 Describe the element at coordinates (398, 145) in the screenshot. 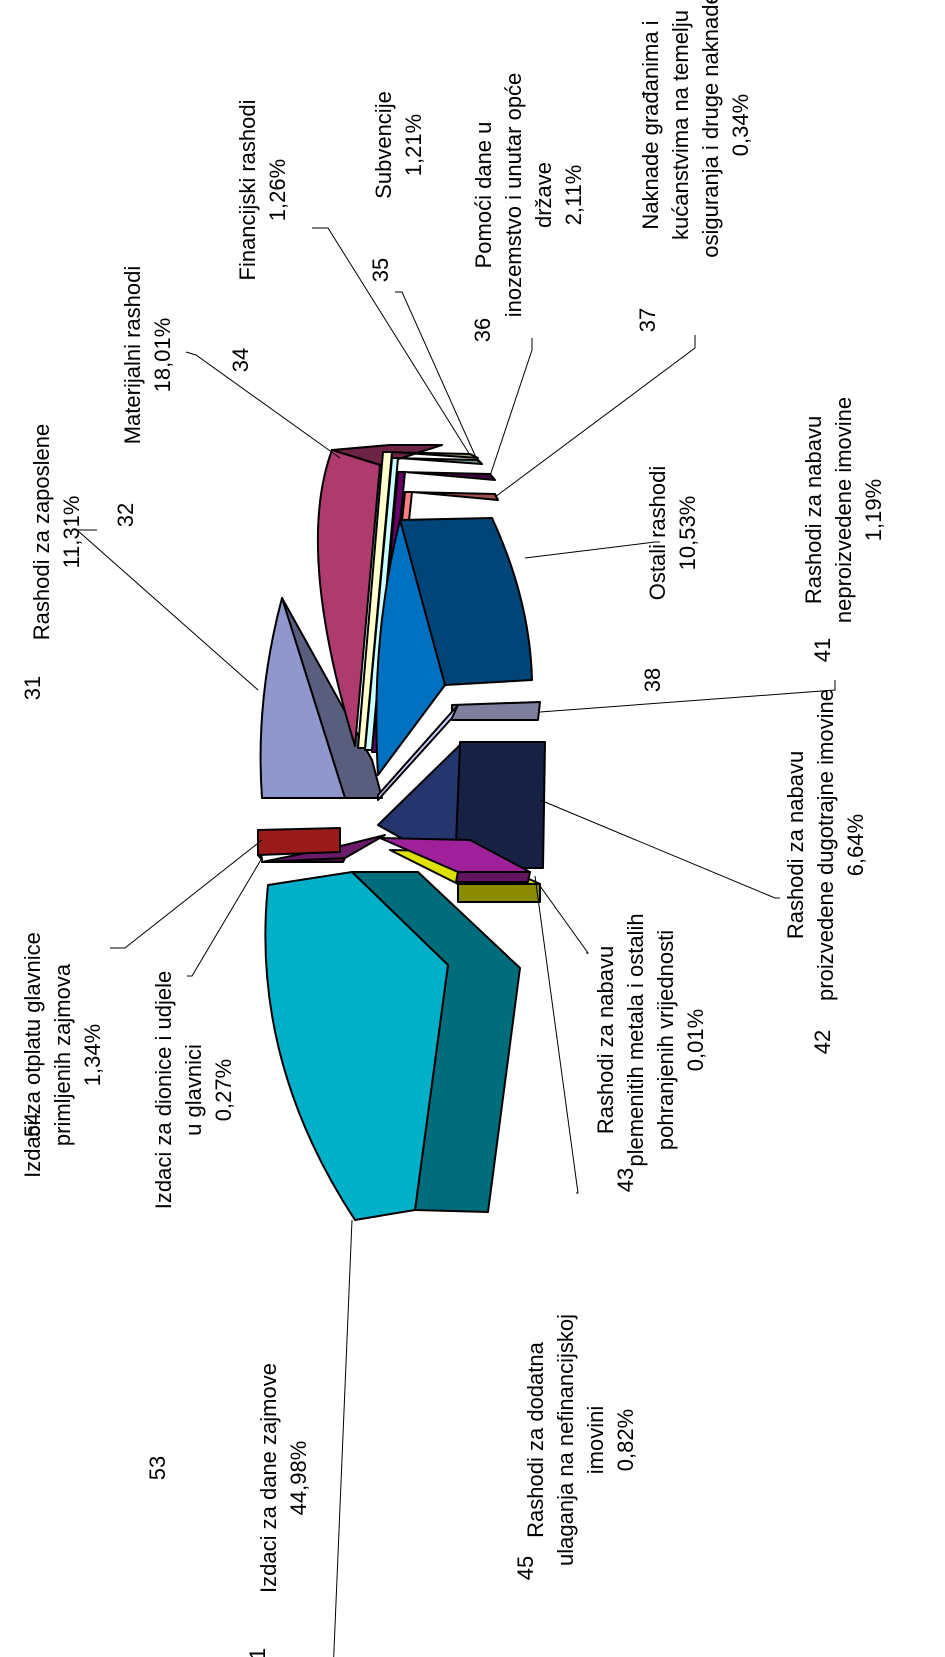

I see `slice-name-35: Subvencije 1,21%` at that location.